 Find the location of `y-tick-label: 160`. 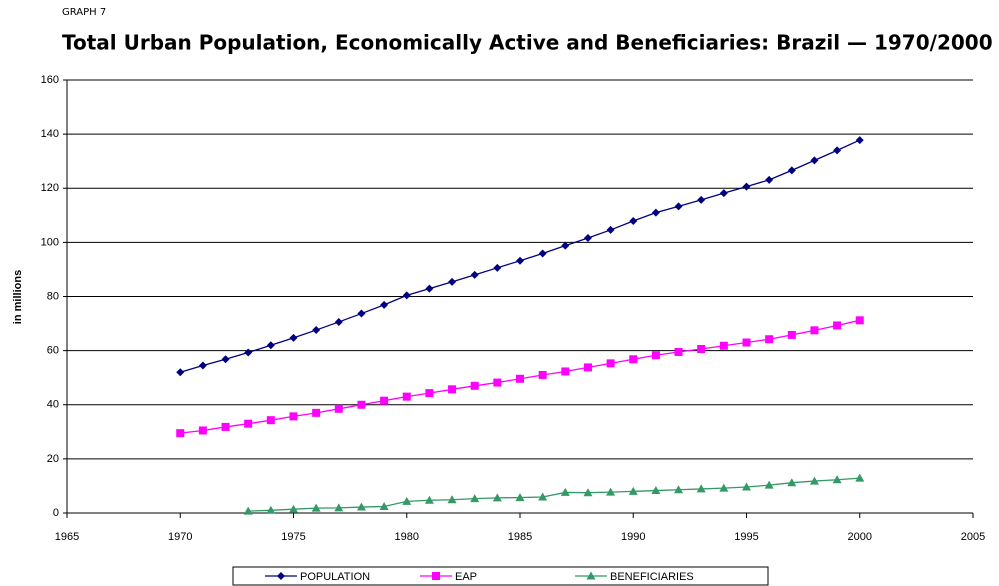

y-tick-label: 160 is located at coordinates (50, 80).